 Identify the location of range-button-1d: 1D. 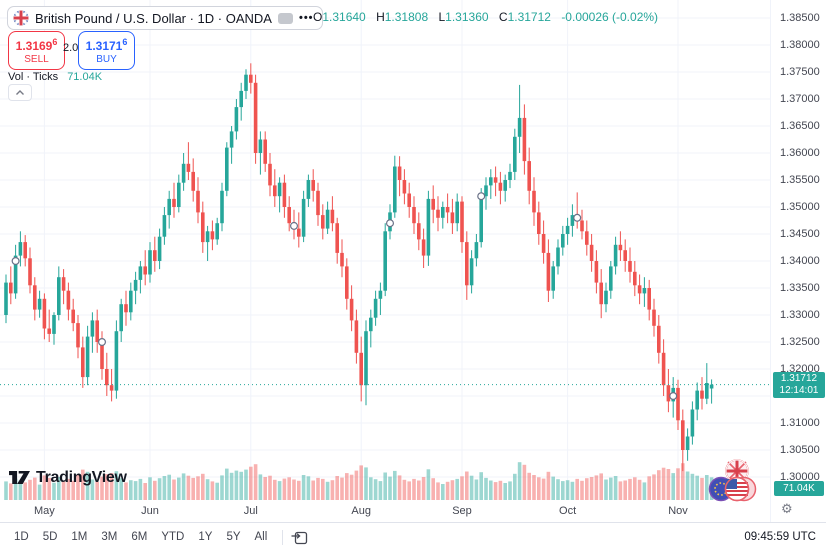
(21, 537).